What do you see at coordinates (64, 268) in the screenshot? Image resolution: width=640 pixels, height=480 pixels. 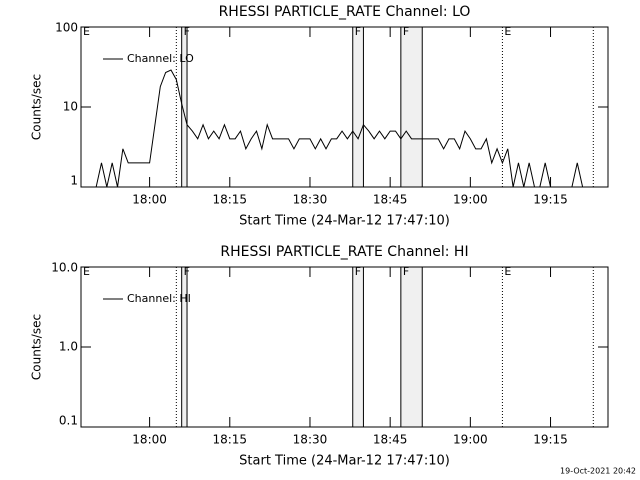 I see `y-tick-label: 10.0` at bounding box center [64, 268].